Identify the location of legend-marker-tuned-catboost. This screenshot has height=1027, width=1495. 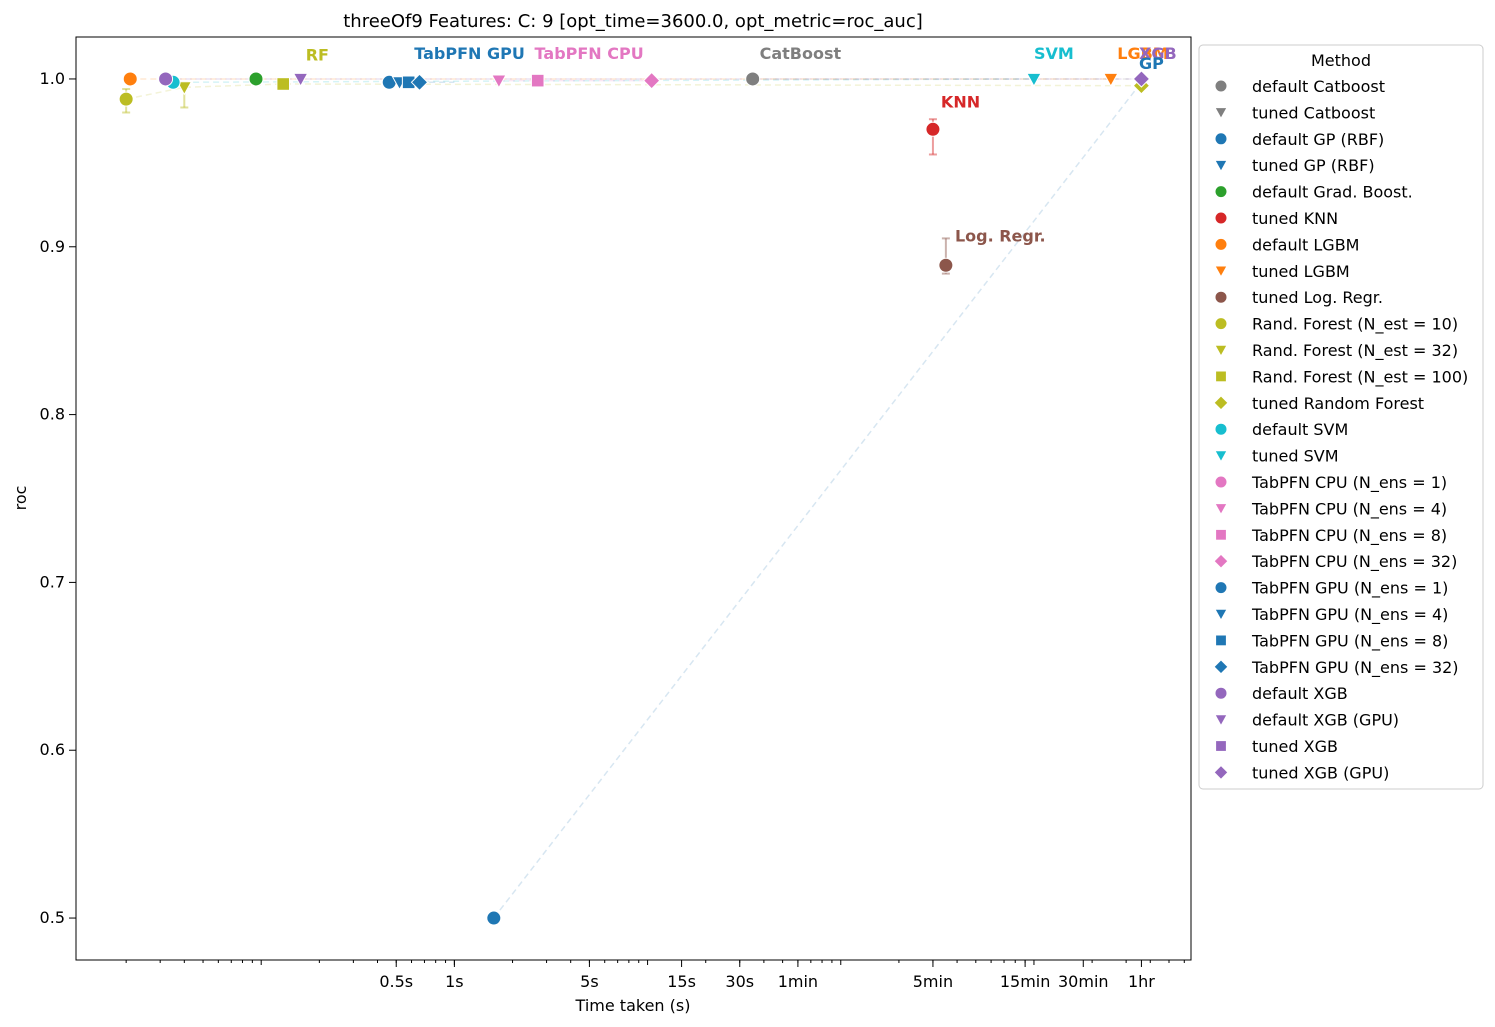
(1221, 113).